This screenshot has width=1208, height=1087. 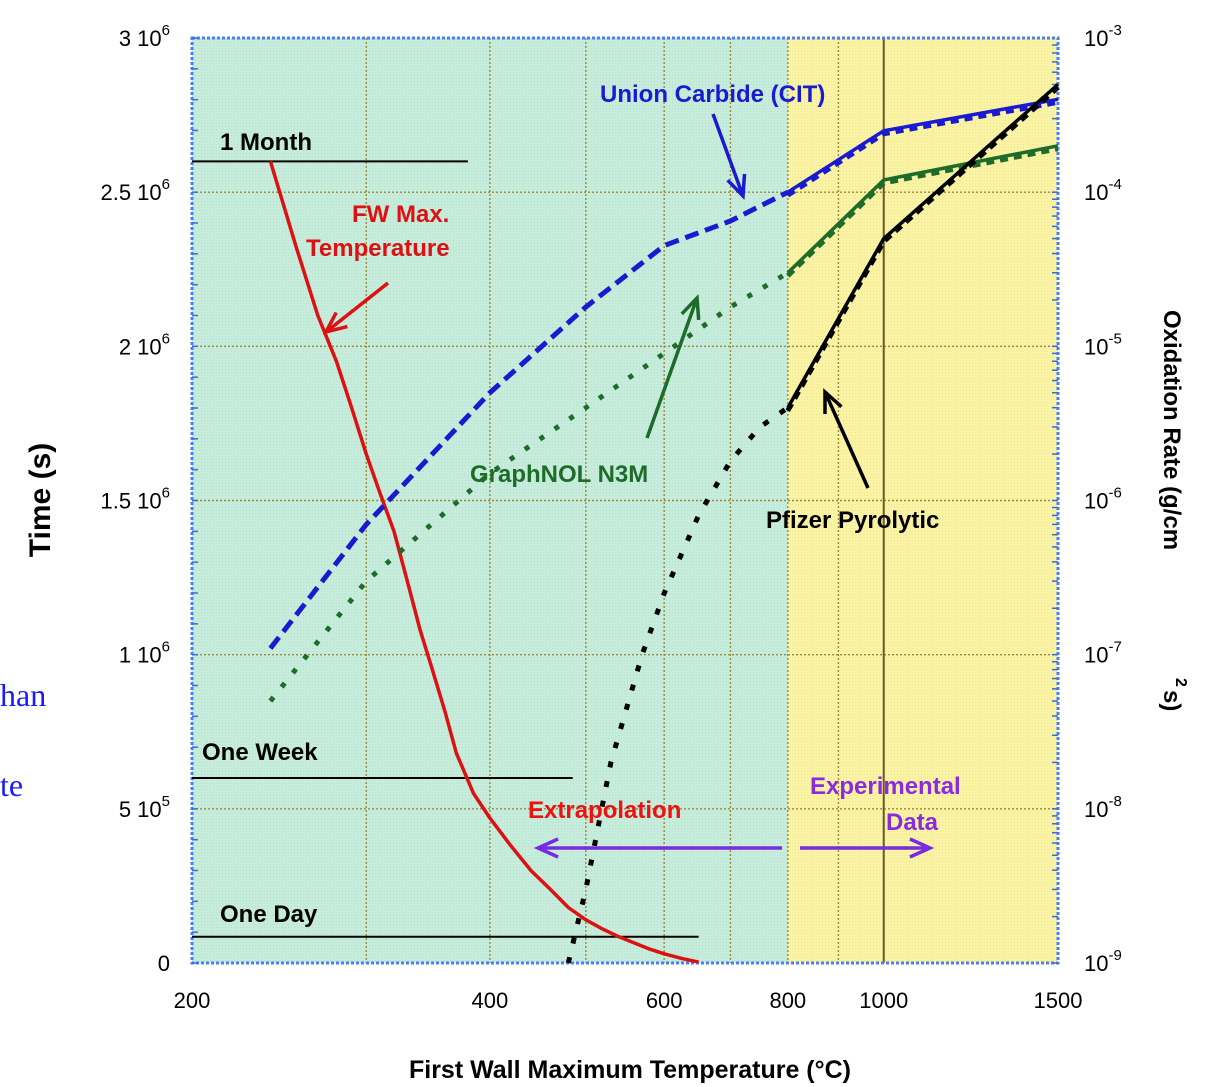 I want to click on y-right-tick-label: 10⁻³, so click(x=1103, y=36).